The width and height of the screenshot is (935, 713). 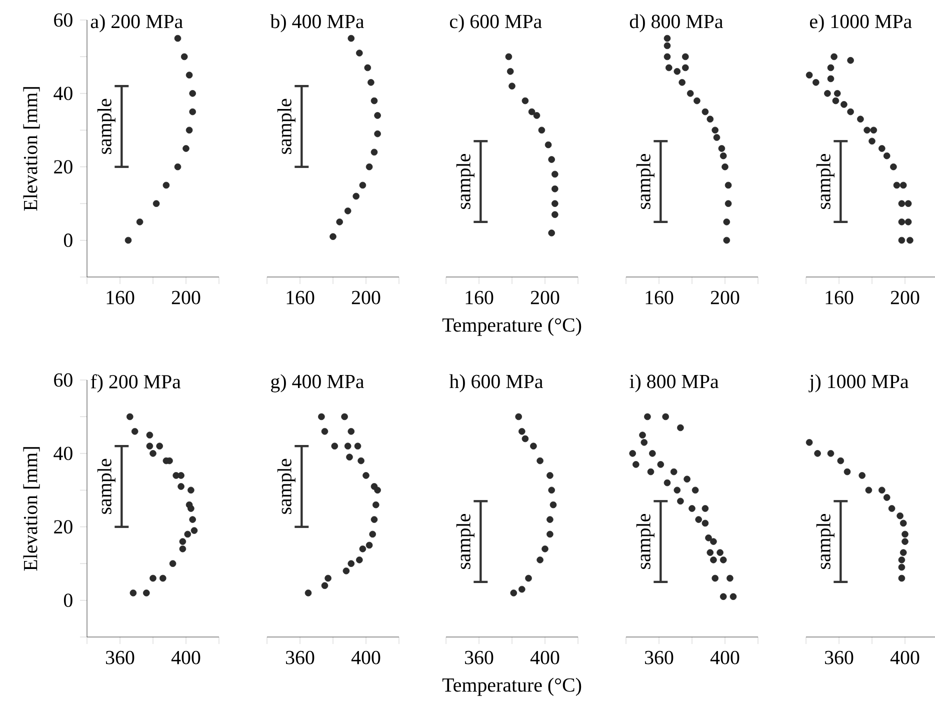 I want to click on chart-title: c) 600 MPa, so click(x=496, y=23).